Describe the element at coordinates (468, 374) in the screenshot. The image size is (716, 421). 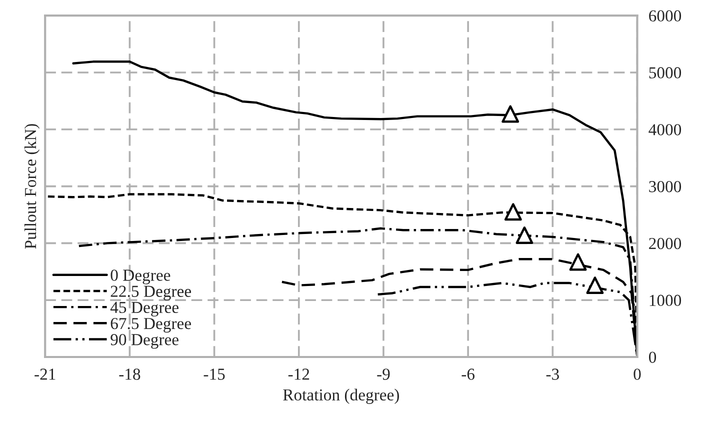
I see `x-tick-label: -6` at that location.